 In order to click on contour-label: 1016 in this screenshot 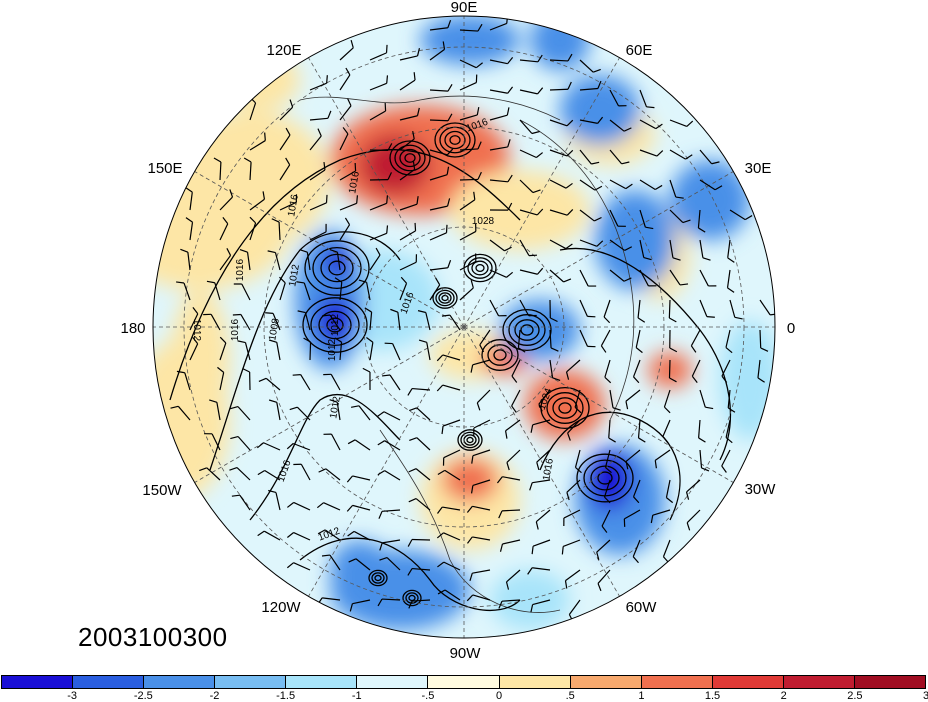, I will do `click(235, 329)`.